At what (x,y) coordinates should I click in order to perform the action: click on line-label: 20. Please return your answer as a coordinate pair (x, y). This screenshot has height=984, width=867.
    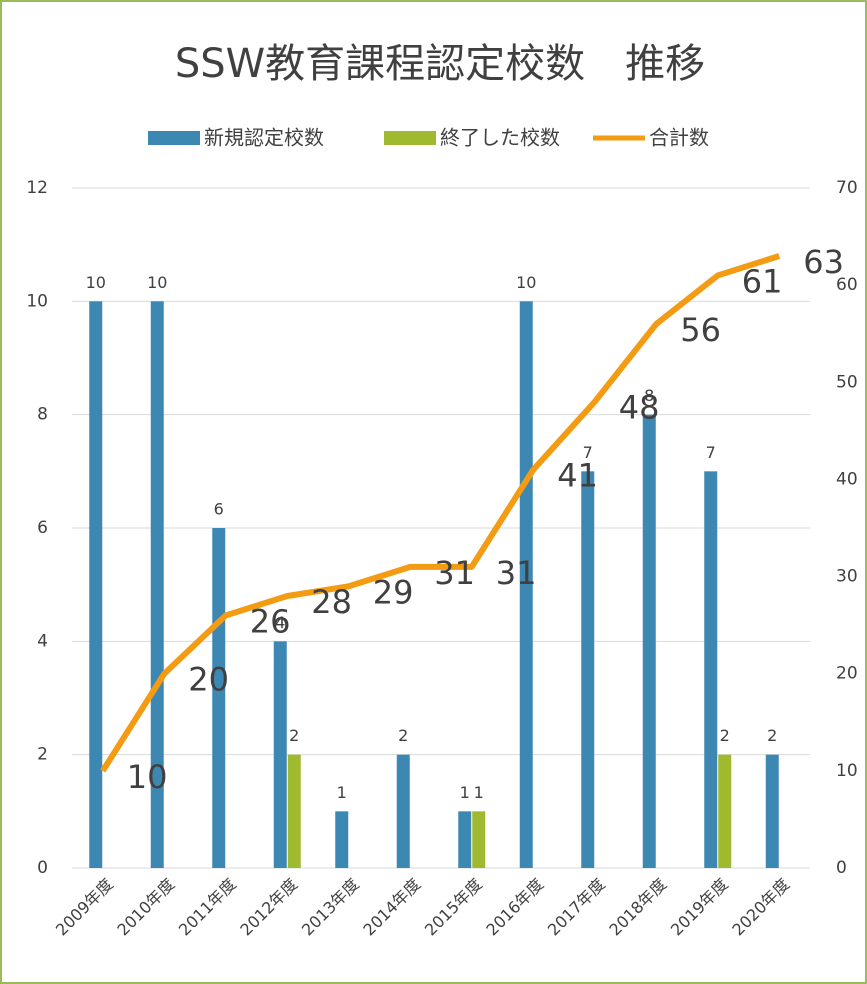
    Looking at the image, I should click on (208, 680).